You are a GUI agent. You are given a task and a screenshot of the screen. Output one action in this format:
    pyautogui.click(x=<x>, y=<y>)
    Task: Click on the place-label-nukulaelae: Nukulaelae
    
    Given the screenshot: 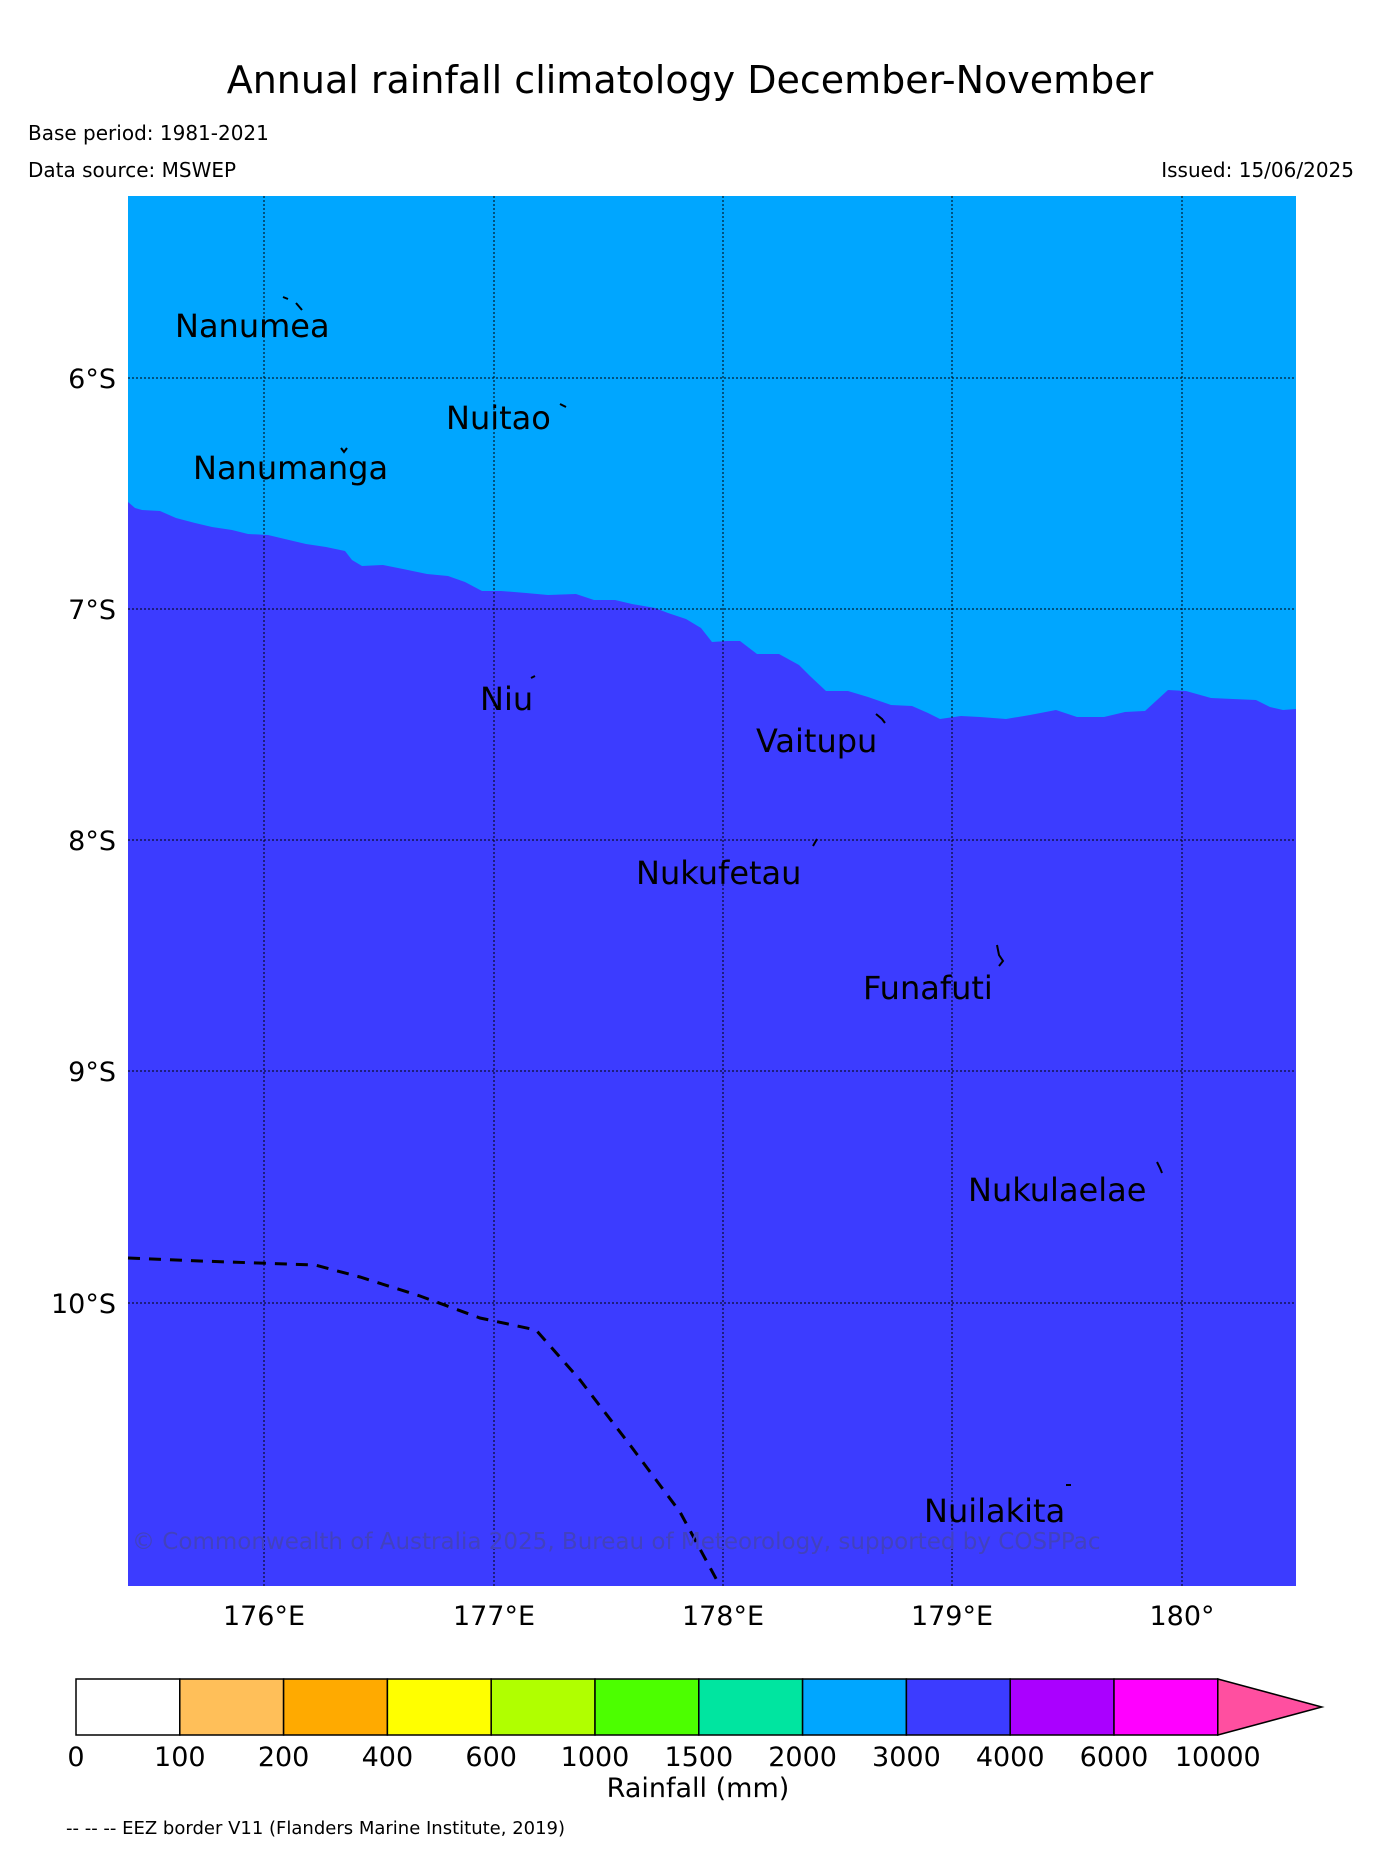 What is the action you would take?
    pyautogui.click(x=1057, y=1190)
    